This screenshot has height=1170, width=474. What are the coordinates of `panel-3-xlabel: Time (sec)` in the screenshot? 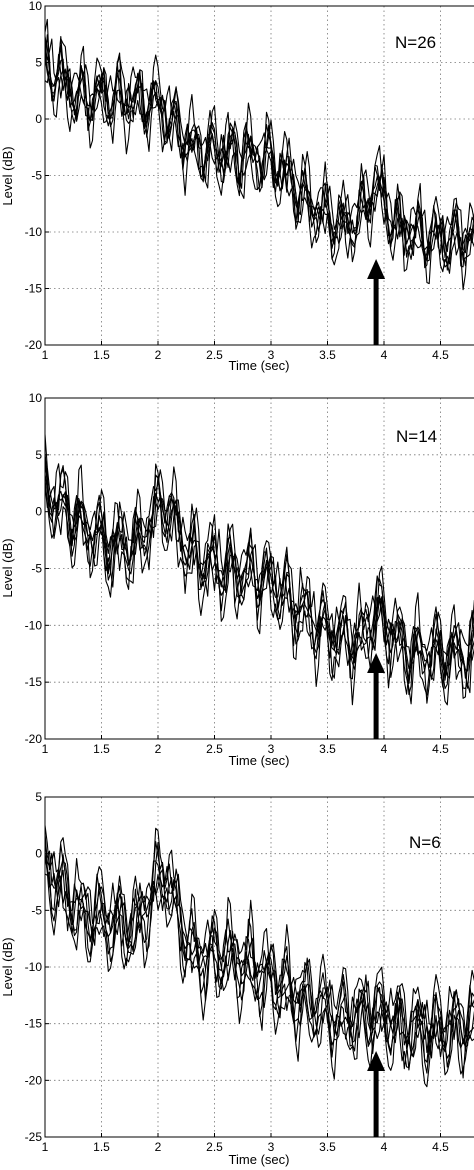 It's located at (259, 1159).